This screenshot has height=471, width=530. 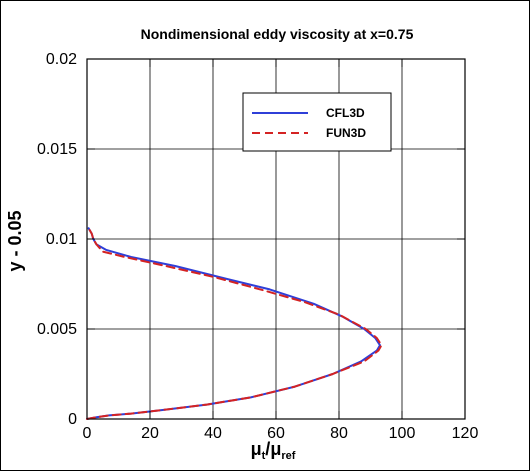 What do you see at coordinates (72, 419) in the screenshot?
I see `y-axis-tick-label: 0` at bounding box center [72, 419].